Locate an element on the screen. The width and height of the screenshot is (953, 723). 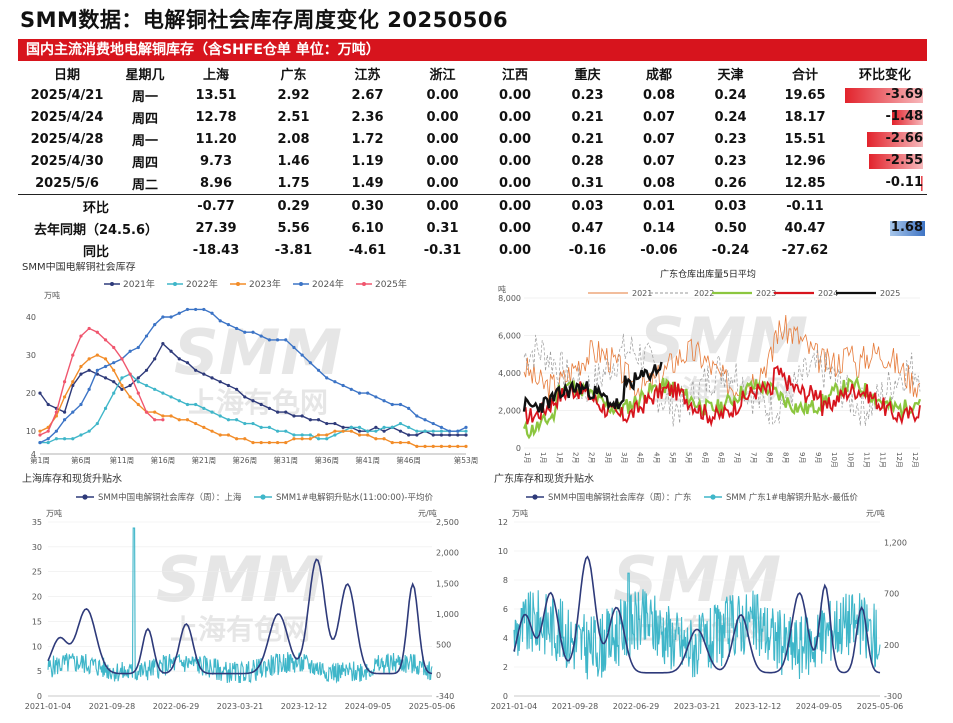
legend-label: 2024 is located at coordinates (828, 293).